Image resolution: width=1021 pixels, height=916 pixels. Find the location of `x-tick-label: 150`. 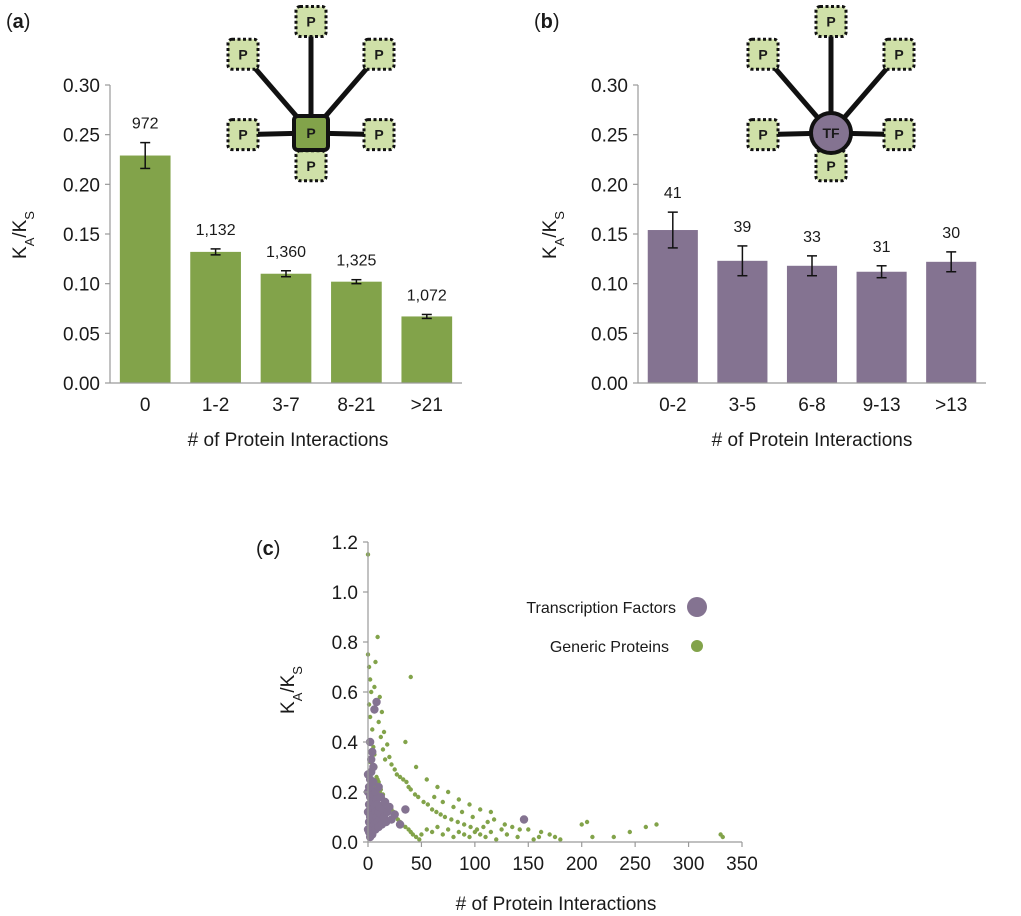

x-tick-label: 150 is located at coordinates (528, 864).